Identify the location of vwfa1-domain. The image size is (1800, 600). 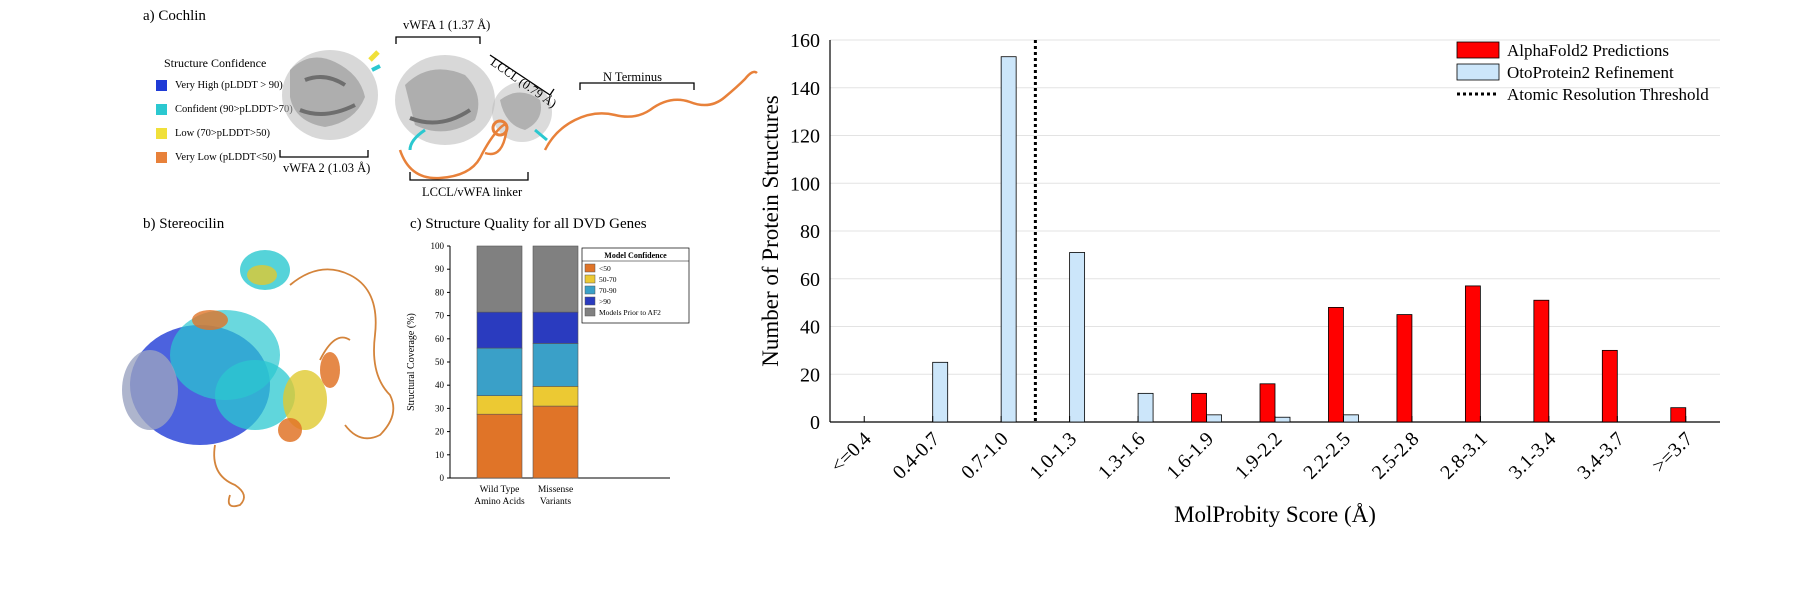
(445, 103).